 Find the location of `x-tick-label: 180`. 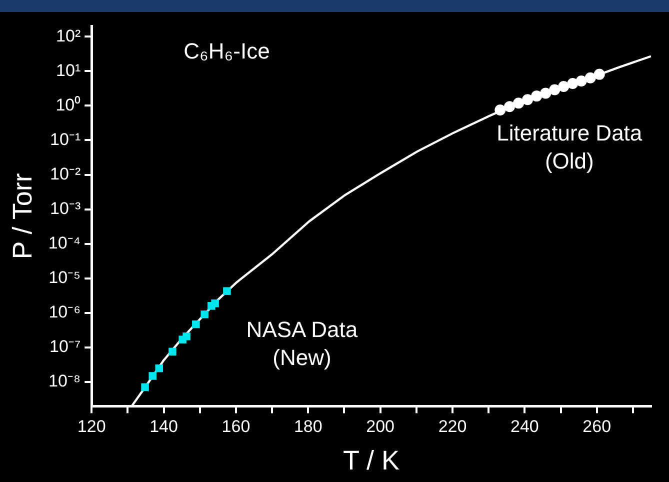

x-tick-label: 180 is located at coordinates (308, 426).